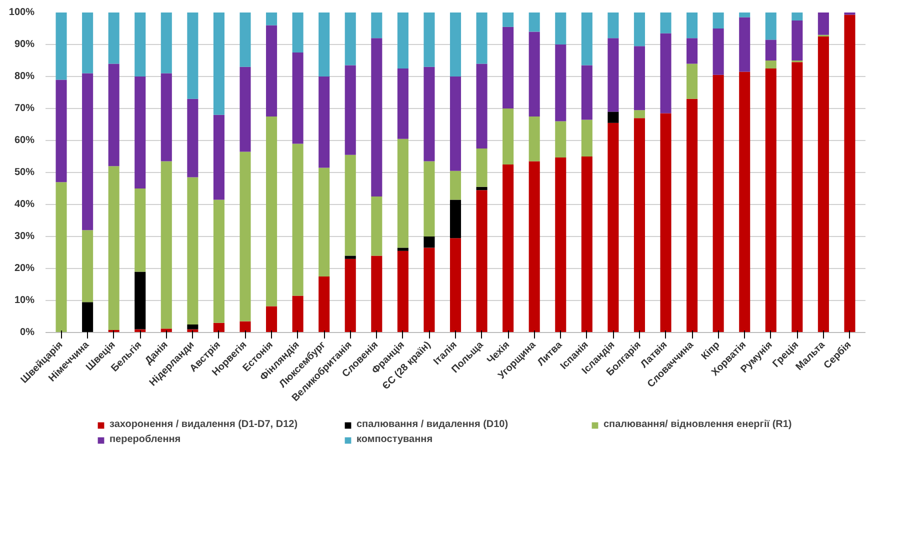 Image resolution: width=906 pixels, height=544 pixels. What do you see at coordinates (21, 12) in the screenshot?
I see `y-tick-label: 100%` at bounding box center [21, 12].